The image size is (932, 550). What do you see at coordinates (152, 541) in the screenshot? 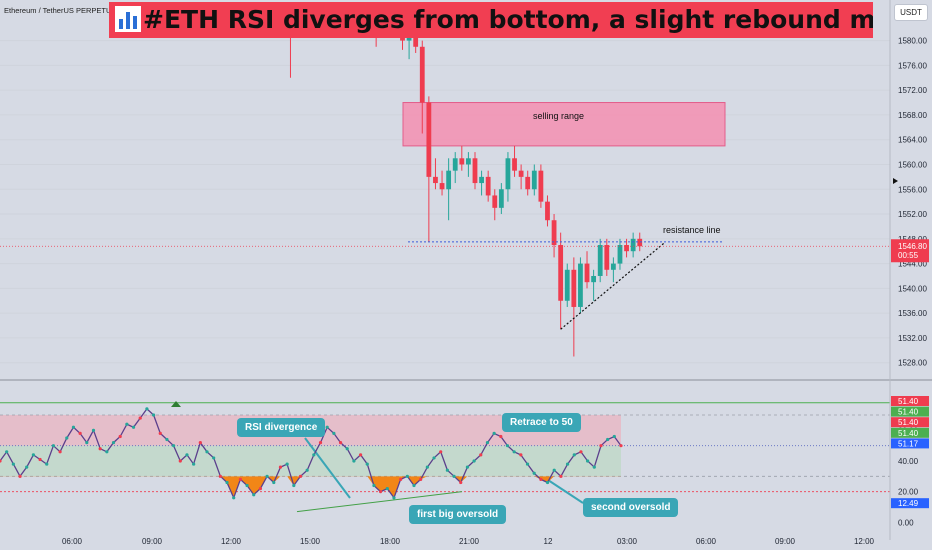
I see `time-tick-label: 09:00` at bounding box center [152, 541].